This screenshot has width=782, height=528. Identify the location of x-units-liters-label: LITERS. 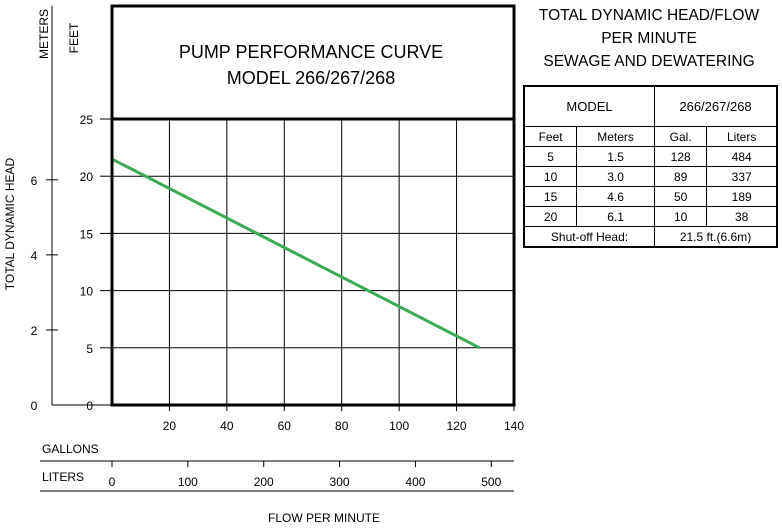
(63, 477).